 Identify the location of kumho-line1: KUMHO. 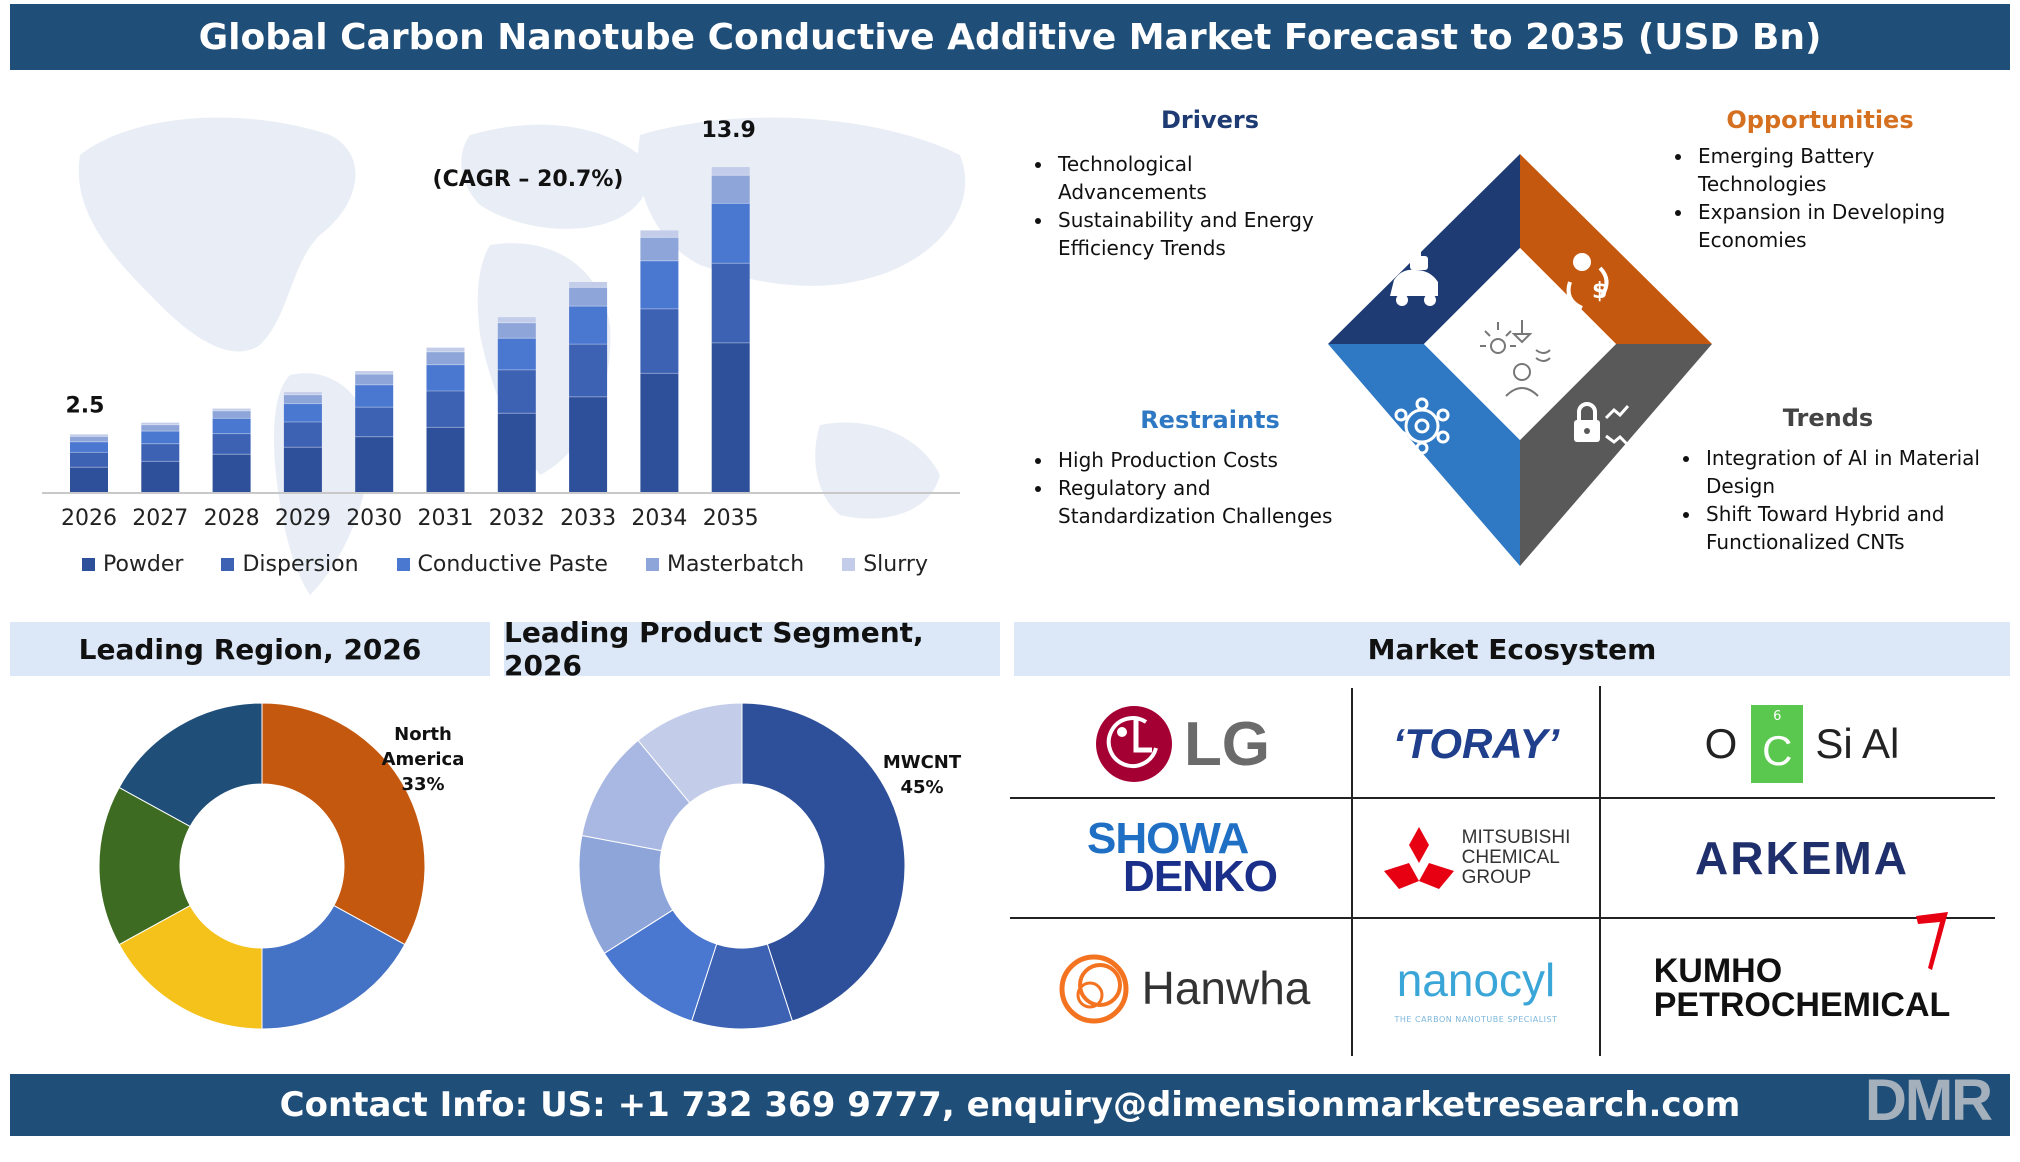
(1718, 971).